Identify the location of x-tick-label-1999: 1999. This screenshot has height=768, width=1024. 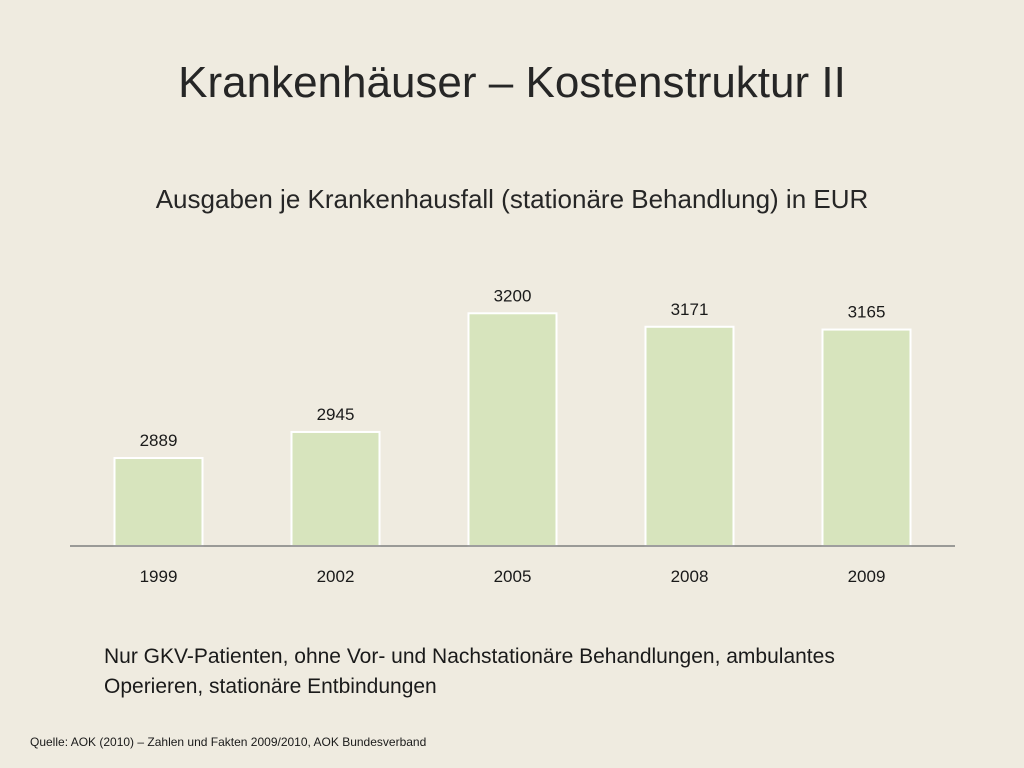
(159, 576).